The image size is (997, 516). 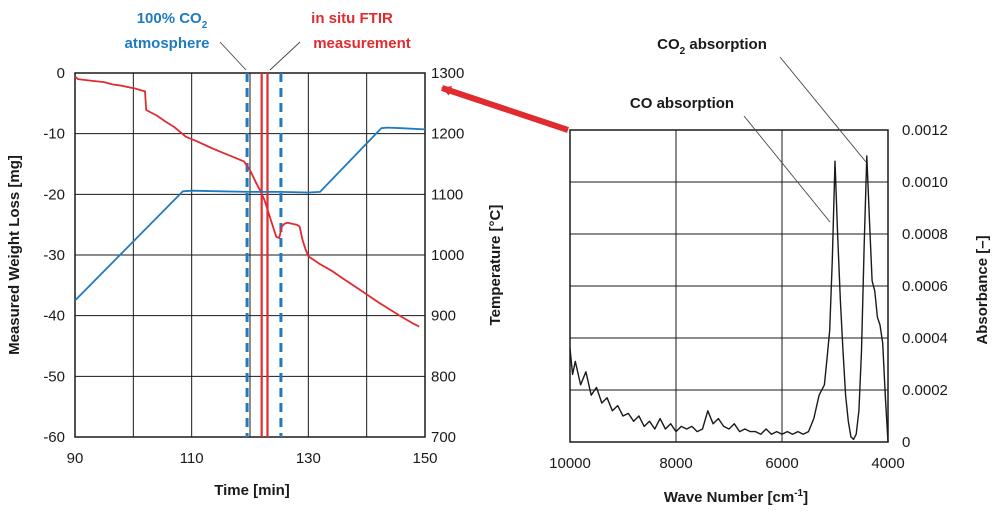 What do you see at coordinates (906, 442) in the screenshot?
I see `absorbance-y-tick-label: 0` at bounding box center [906, 442].